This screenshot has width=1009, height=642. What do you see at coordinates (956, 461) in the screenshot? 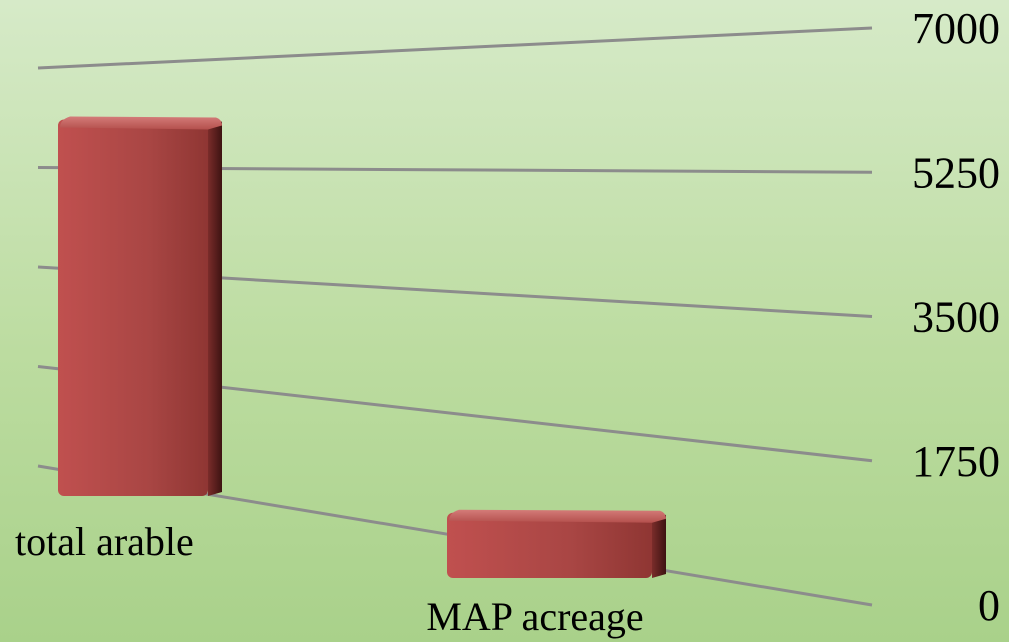
I see `y-tick-label: 1750` at bounding box center [956, 461].